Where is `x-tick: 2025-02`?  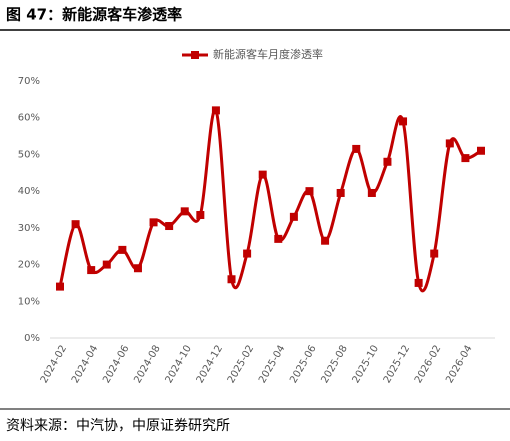 x-tick: 2025-02 is located at coordinates (241, 365).